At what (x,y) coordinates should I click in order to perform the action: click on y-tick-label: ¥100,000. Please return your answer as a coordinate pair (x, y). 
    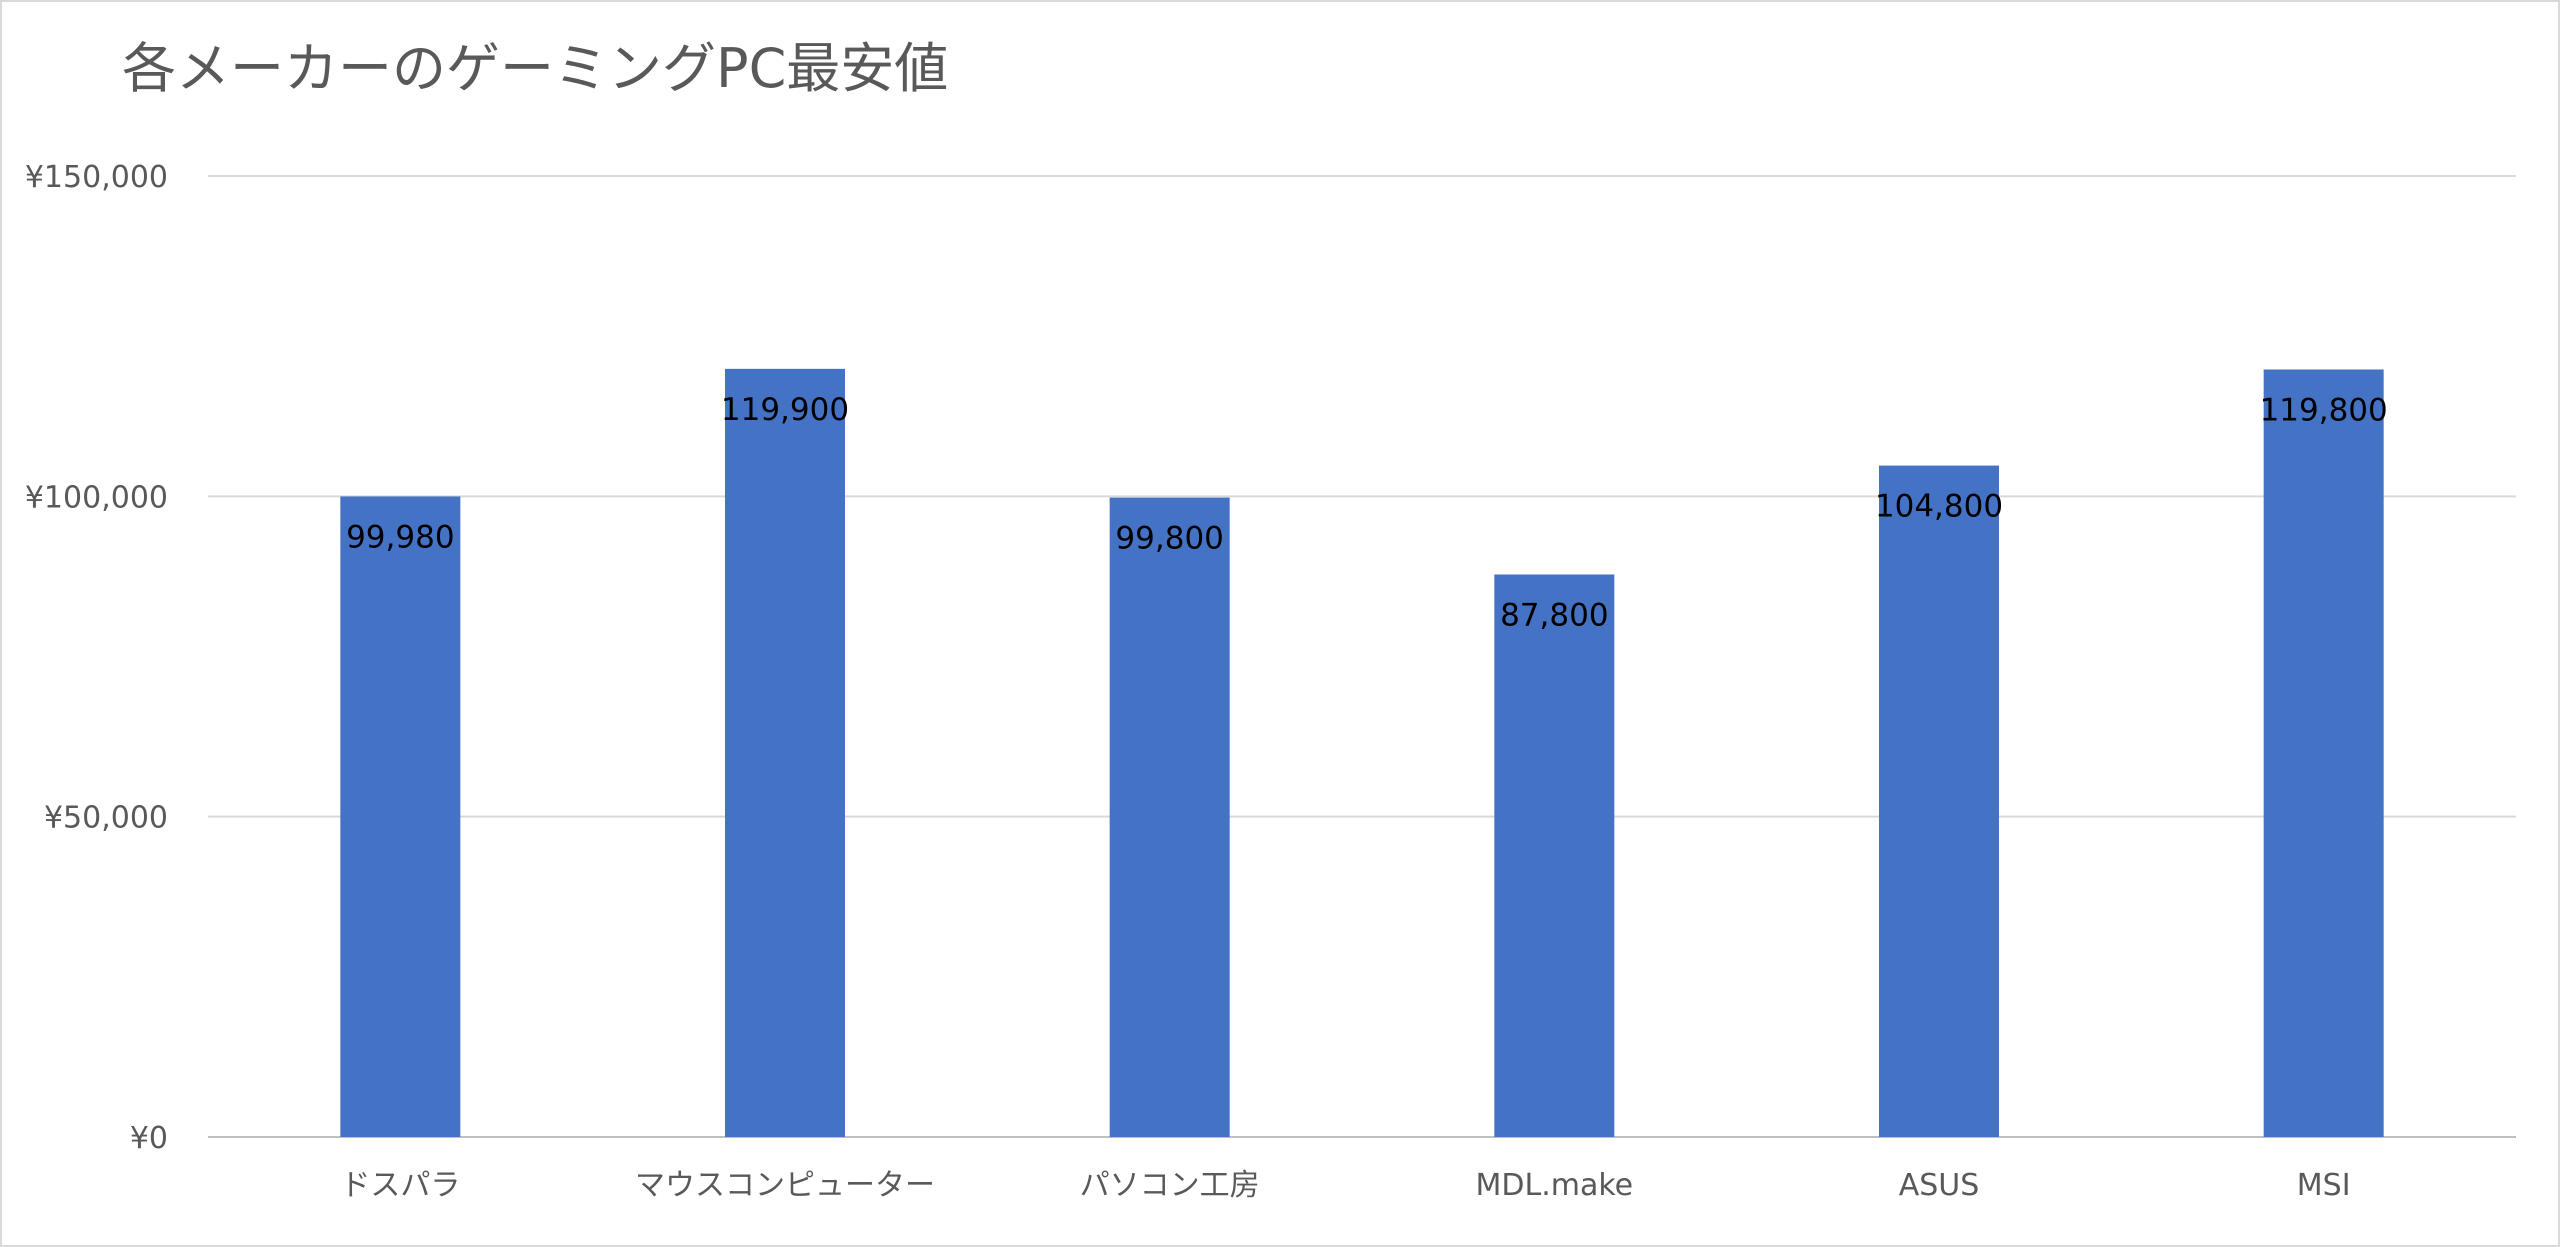
    Looking at the image, I should click on (96, 497).